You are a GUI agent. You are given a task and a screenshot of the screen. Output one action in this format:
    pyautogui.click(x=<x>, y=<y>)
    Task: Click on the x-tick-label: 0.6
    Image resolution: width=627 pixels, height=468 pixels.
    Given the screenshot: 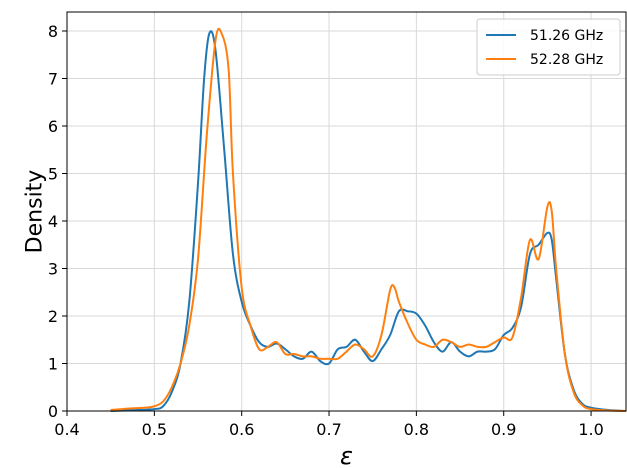 What is the action you would take?
    pyautogui.click(x=241, y=429)
    